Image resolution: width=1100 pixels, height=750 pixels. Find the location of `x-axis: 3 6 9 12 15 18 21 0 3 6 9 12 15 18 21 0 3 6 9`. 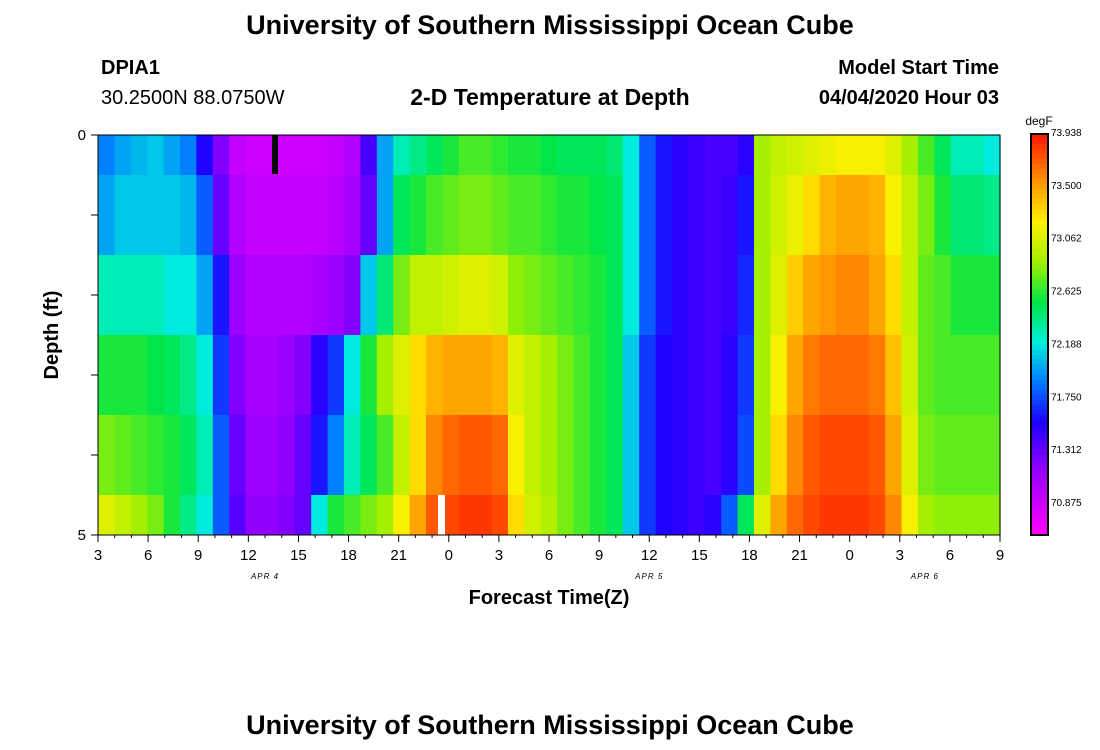

x-axis: 3 6 9 12 15 18 21 0 3 6 9 12 15 18 21 0 3 6 9 is located at coordinates (549, 549).